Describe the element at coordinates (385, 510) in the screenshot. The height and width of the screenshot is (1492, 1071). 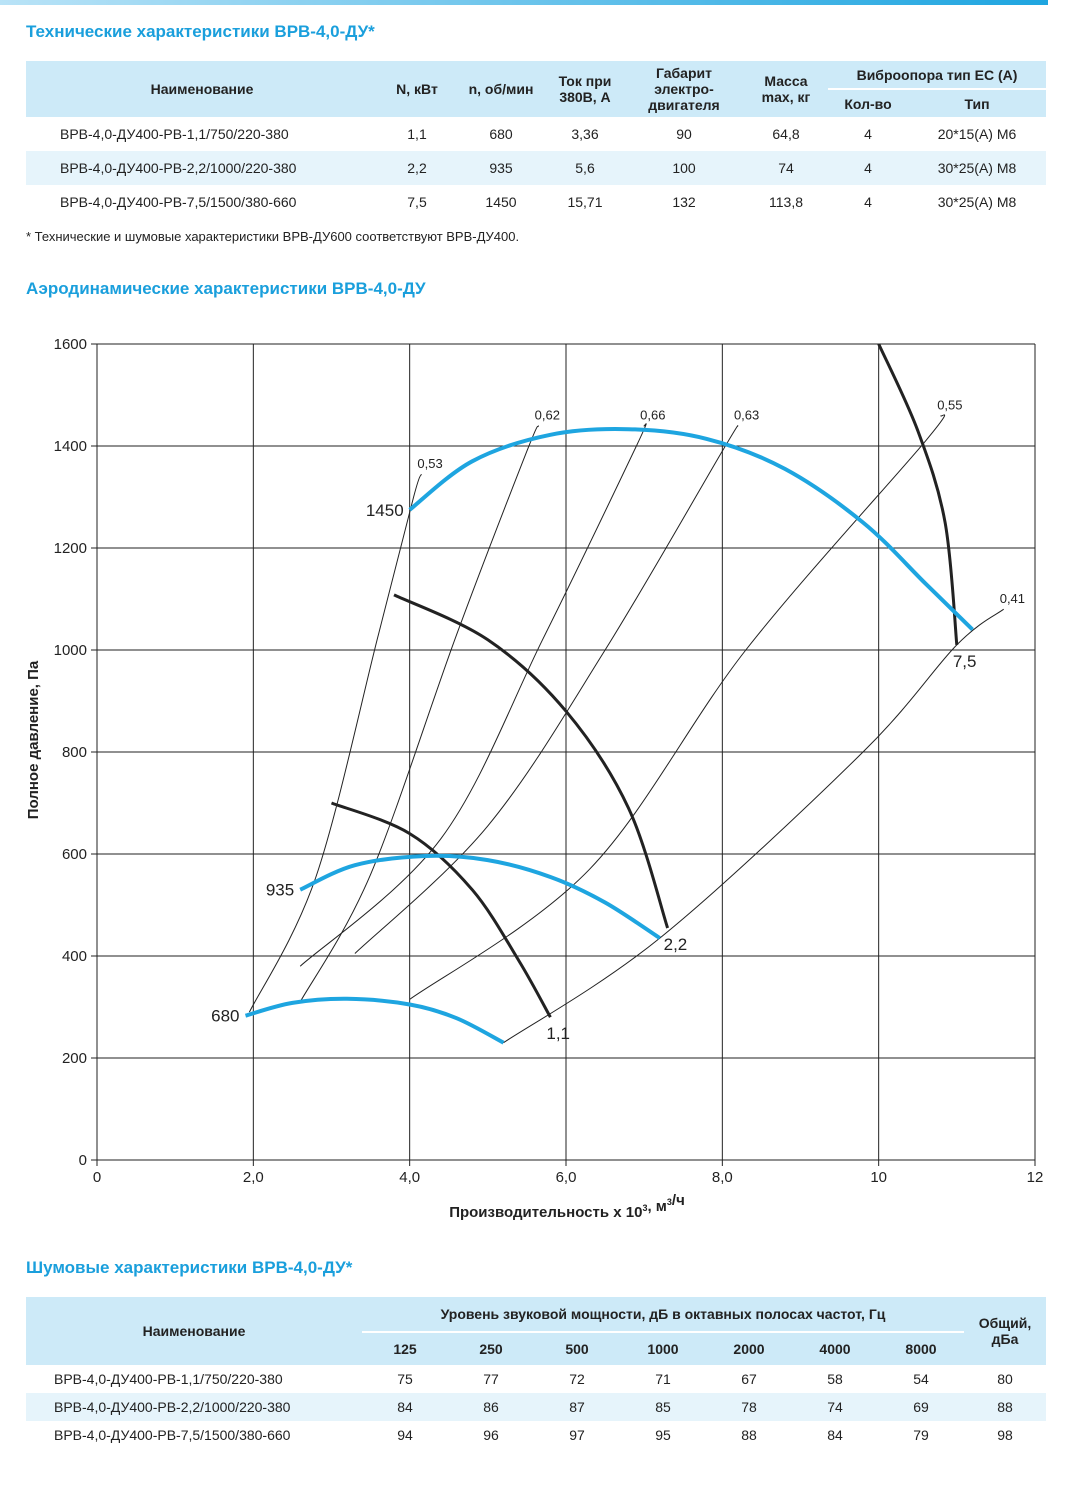
I see `speed-curve-label: 1450` at that location.